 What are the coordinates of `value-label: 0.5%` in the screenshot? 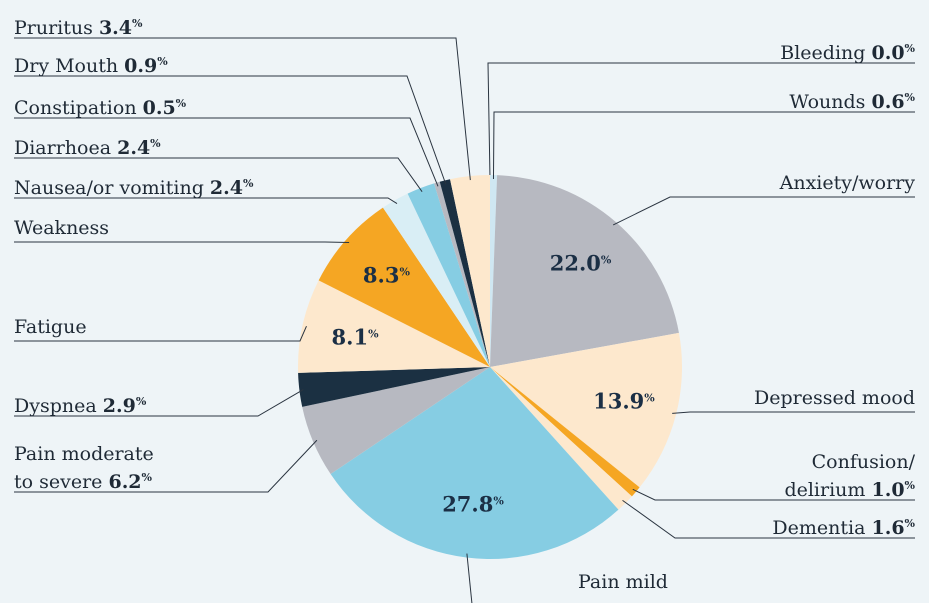 It's located at (165, 108).